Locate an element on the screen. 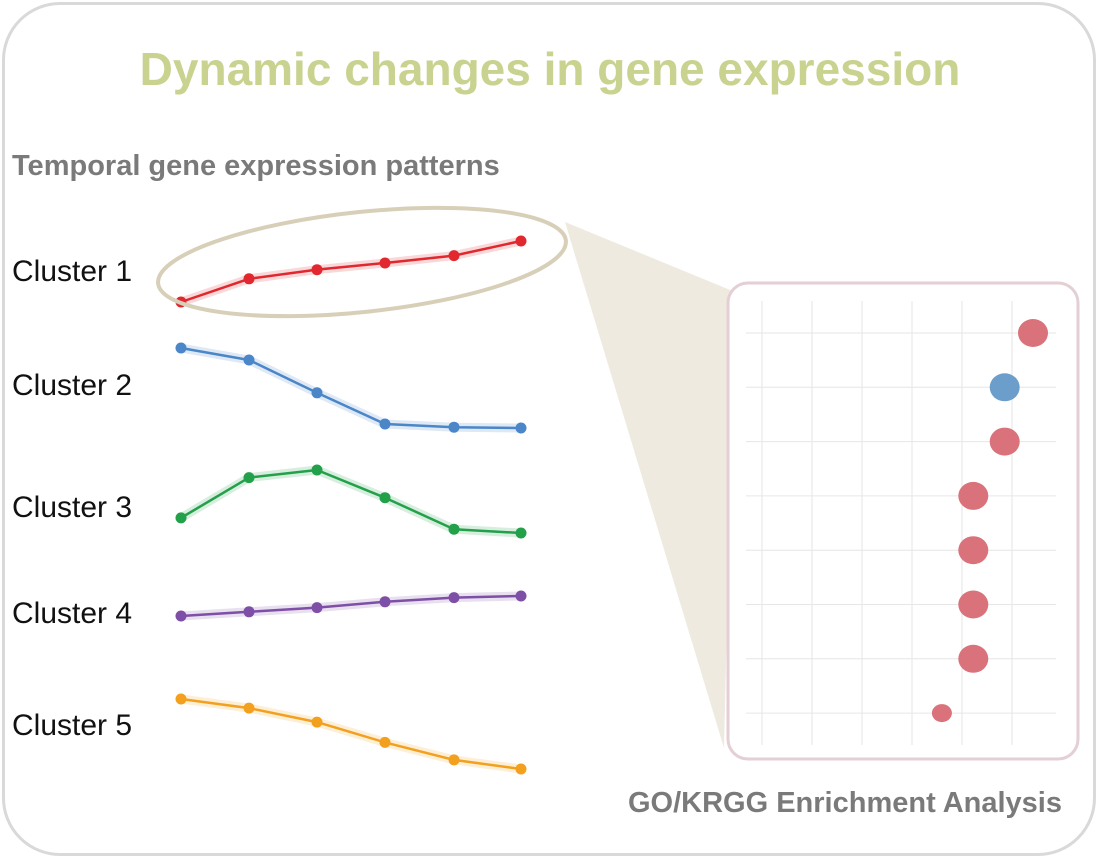 Image resolution: width=1100 pixels, height=860 pixels. cluster-4-line is located at coordinates (351, 606).